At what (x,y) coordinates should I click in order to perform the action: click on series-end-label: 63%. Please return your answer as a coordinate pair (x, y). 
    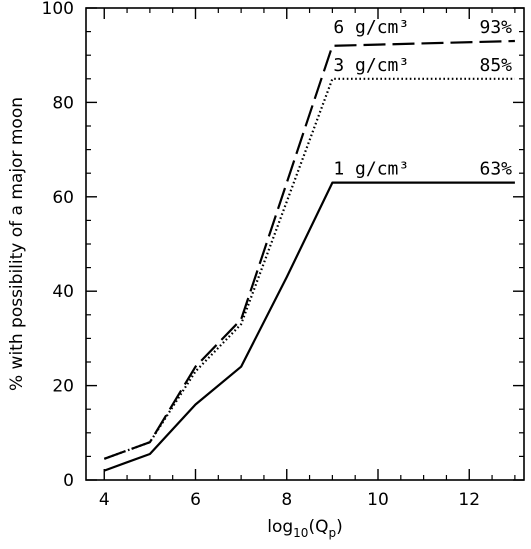
    Looking at the image, I should click on (495, 169).